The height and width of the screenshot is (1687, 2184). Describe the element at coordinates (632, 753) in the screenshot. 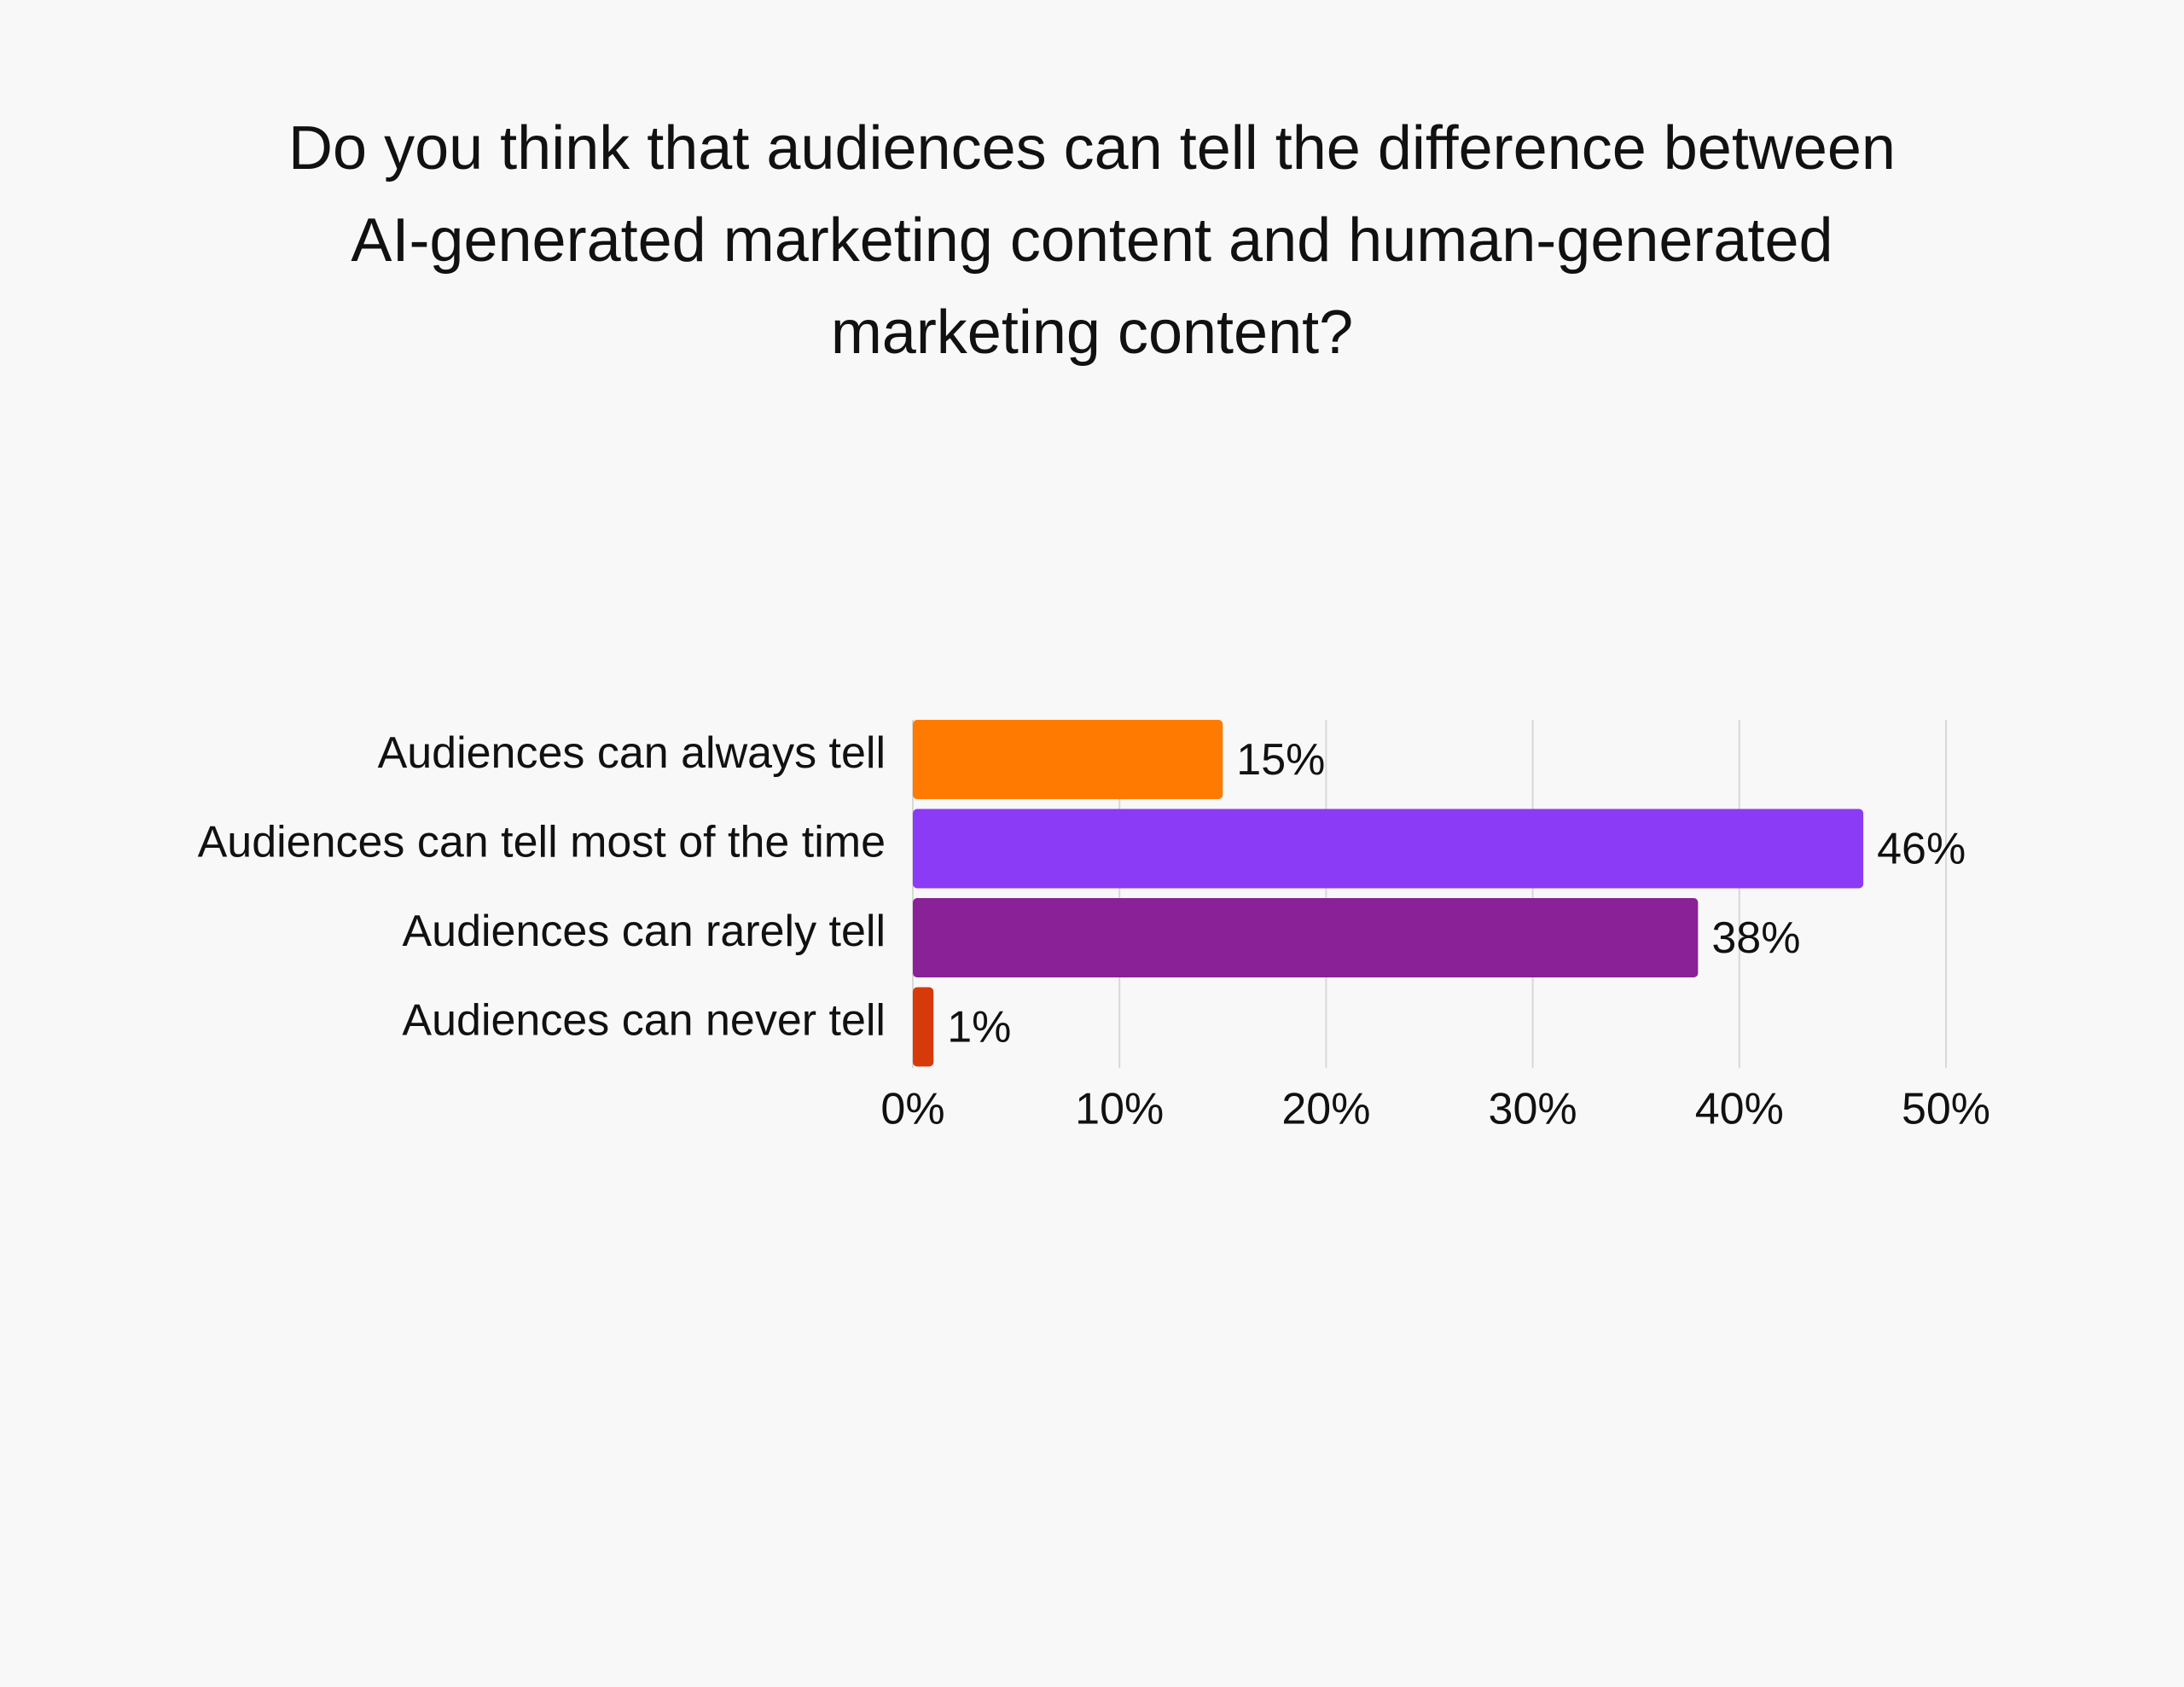

I see `y-tick-label: Audiences can always tell` at that location.